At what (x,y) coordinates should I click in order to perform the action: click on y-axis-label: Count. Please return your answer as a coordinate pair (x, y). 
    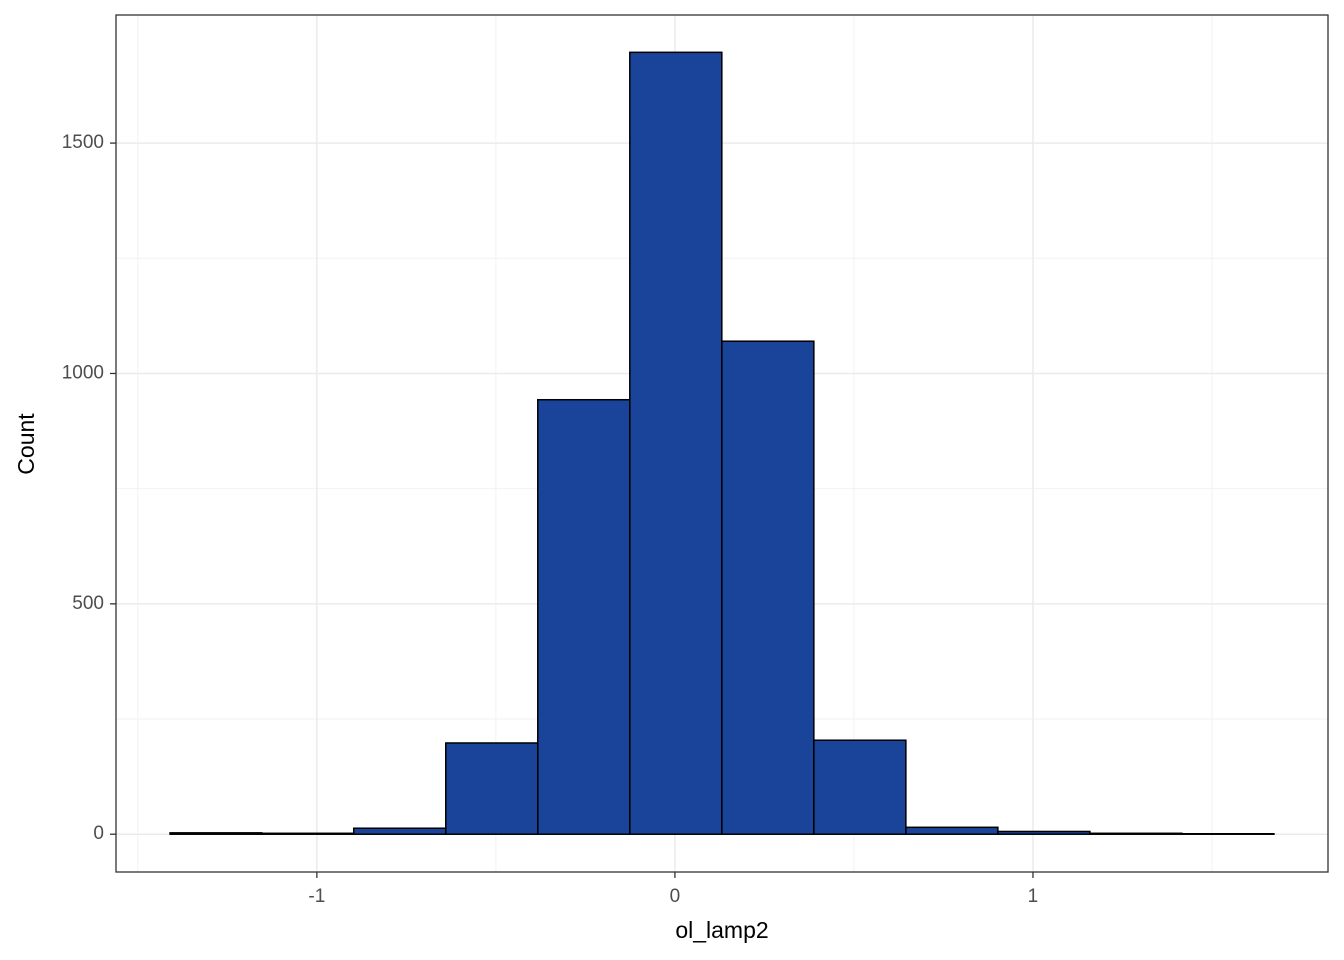
    Looking at the image, I should click on (26, 444).